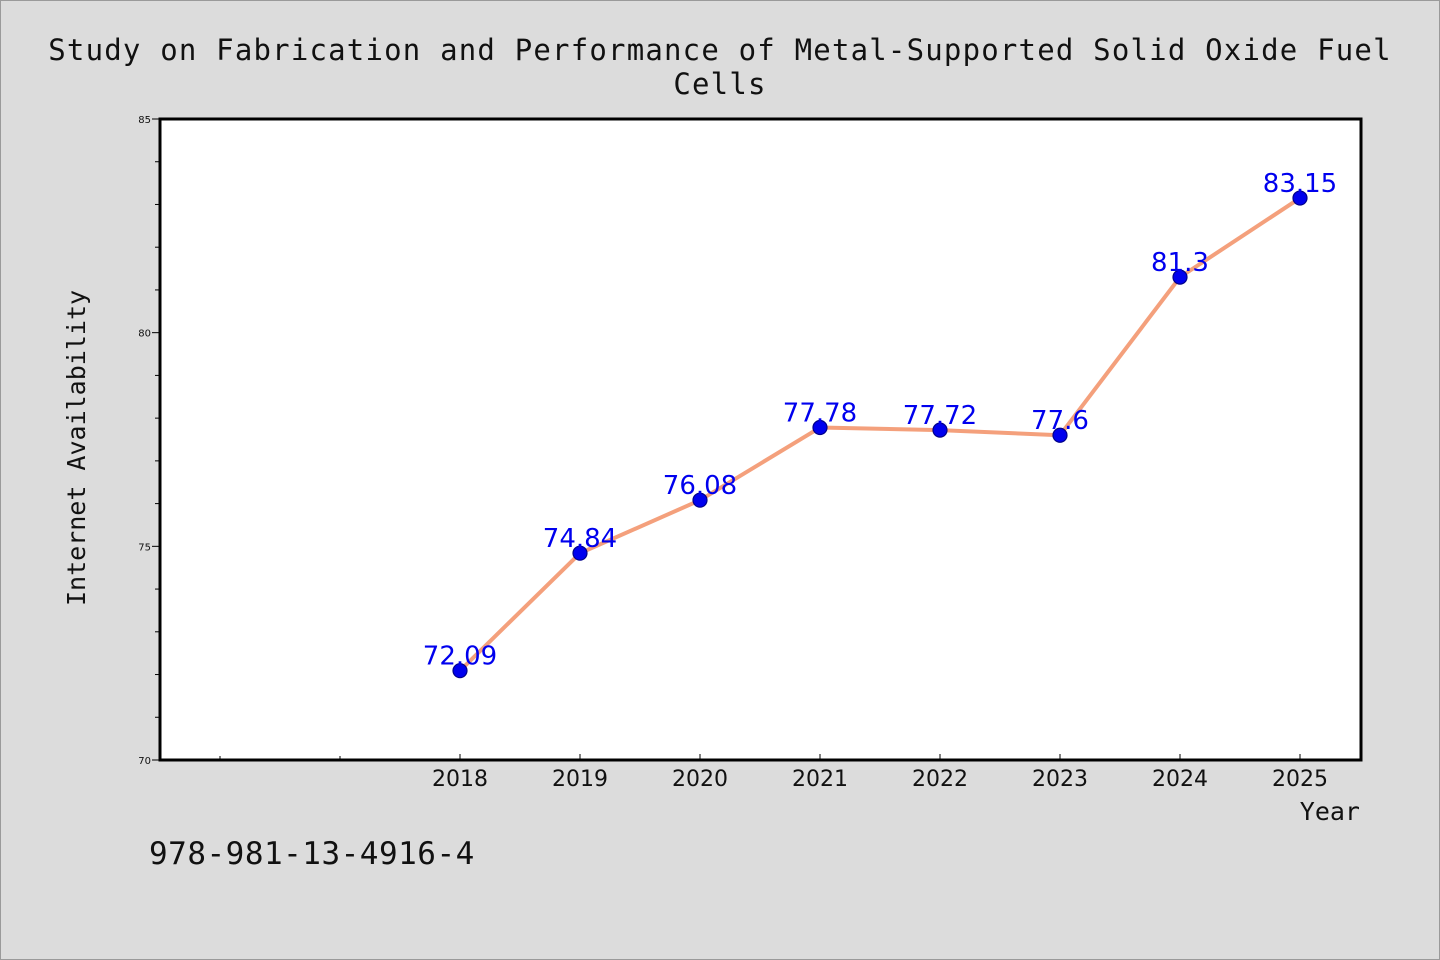  Describe the element at coordinates (1180, 263) in the screenshot. I see `data-label: 81.3` at that location.